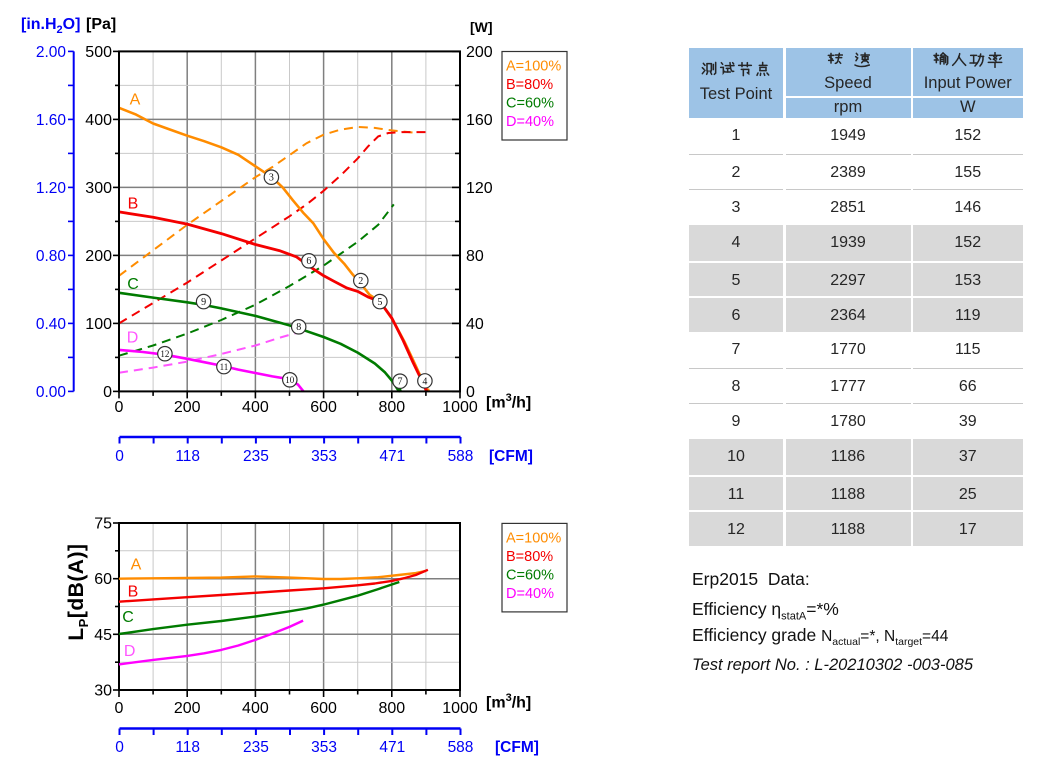 The width and height of the screenshot is (1052, 773). What do you see at coordinates (224, 367) in the screenshot?
I see `svg-text: 11` at bounding box center [224, 367].